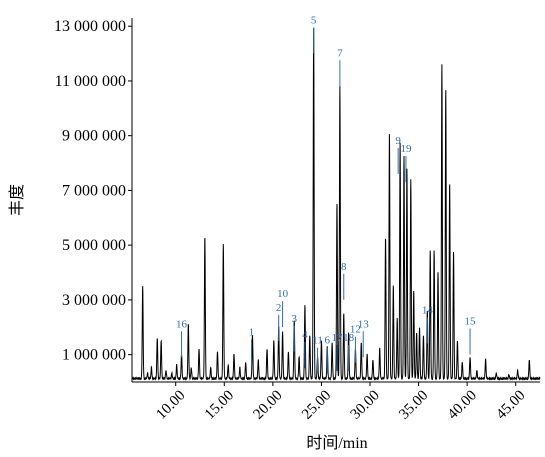  Describe the element at coordinates (406, 149) in the screenshot. I see `peak-annotation-label: 19` at that location.